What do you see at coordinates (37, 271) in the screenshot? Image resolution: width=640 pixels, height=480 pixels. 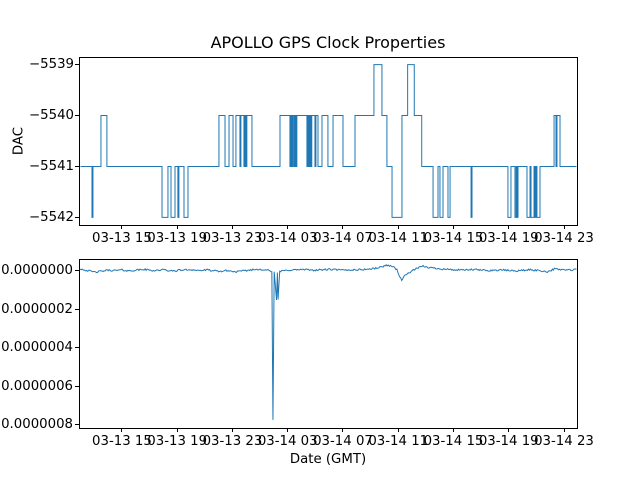 I see `y-tick-label: 0.0000000` at bounding box center [37, 271].